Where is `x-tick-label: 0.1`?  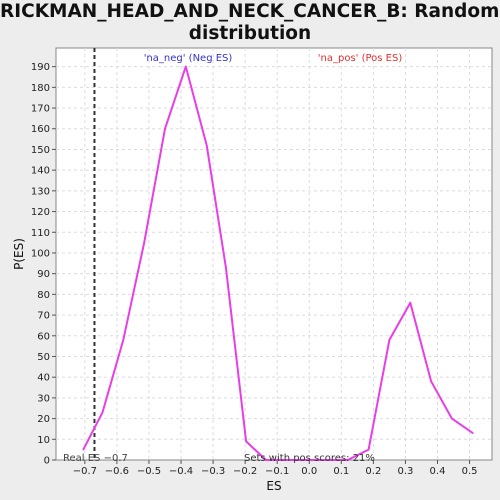
x-tick-label: 0.1 is located at coordinates (341, 471).